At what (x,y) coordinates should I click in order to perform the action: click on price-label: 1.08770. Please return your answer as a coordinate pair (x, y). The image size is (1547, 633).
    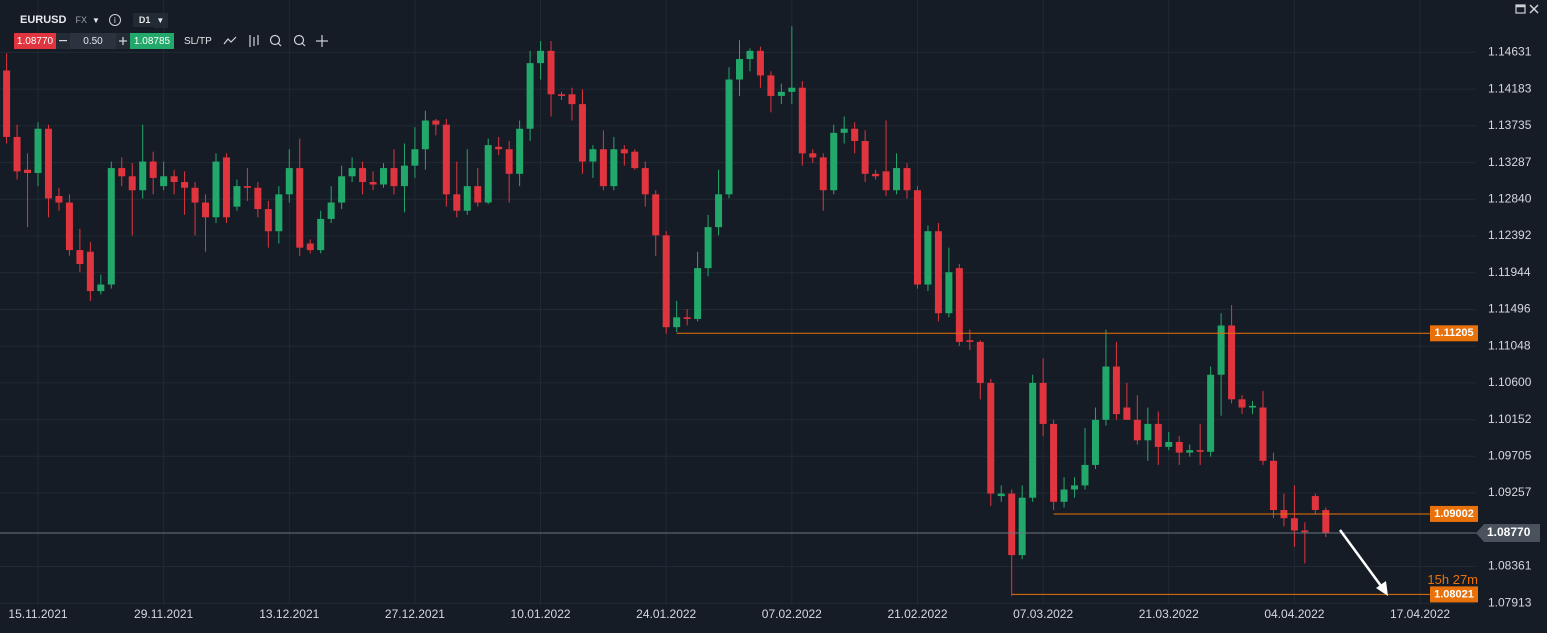
    Looking at the image, I should click on (1509, 532).